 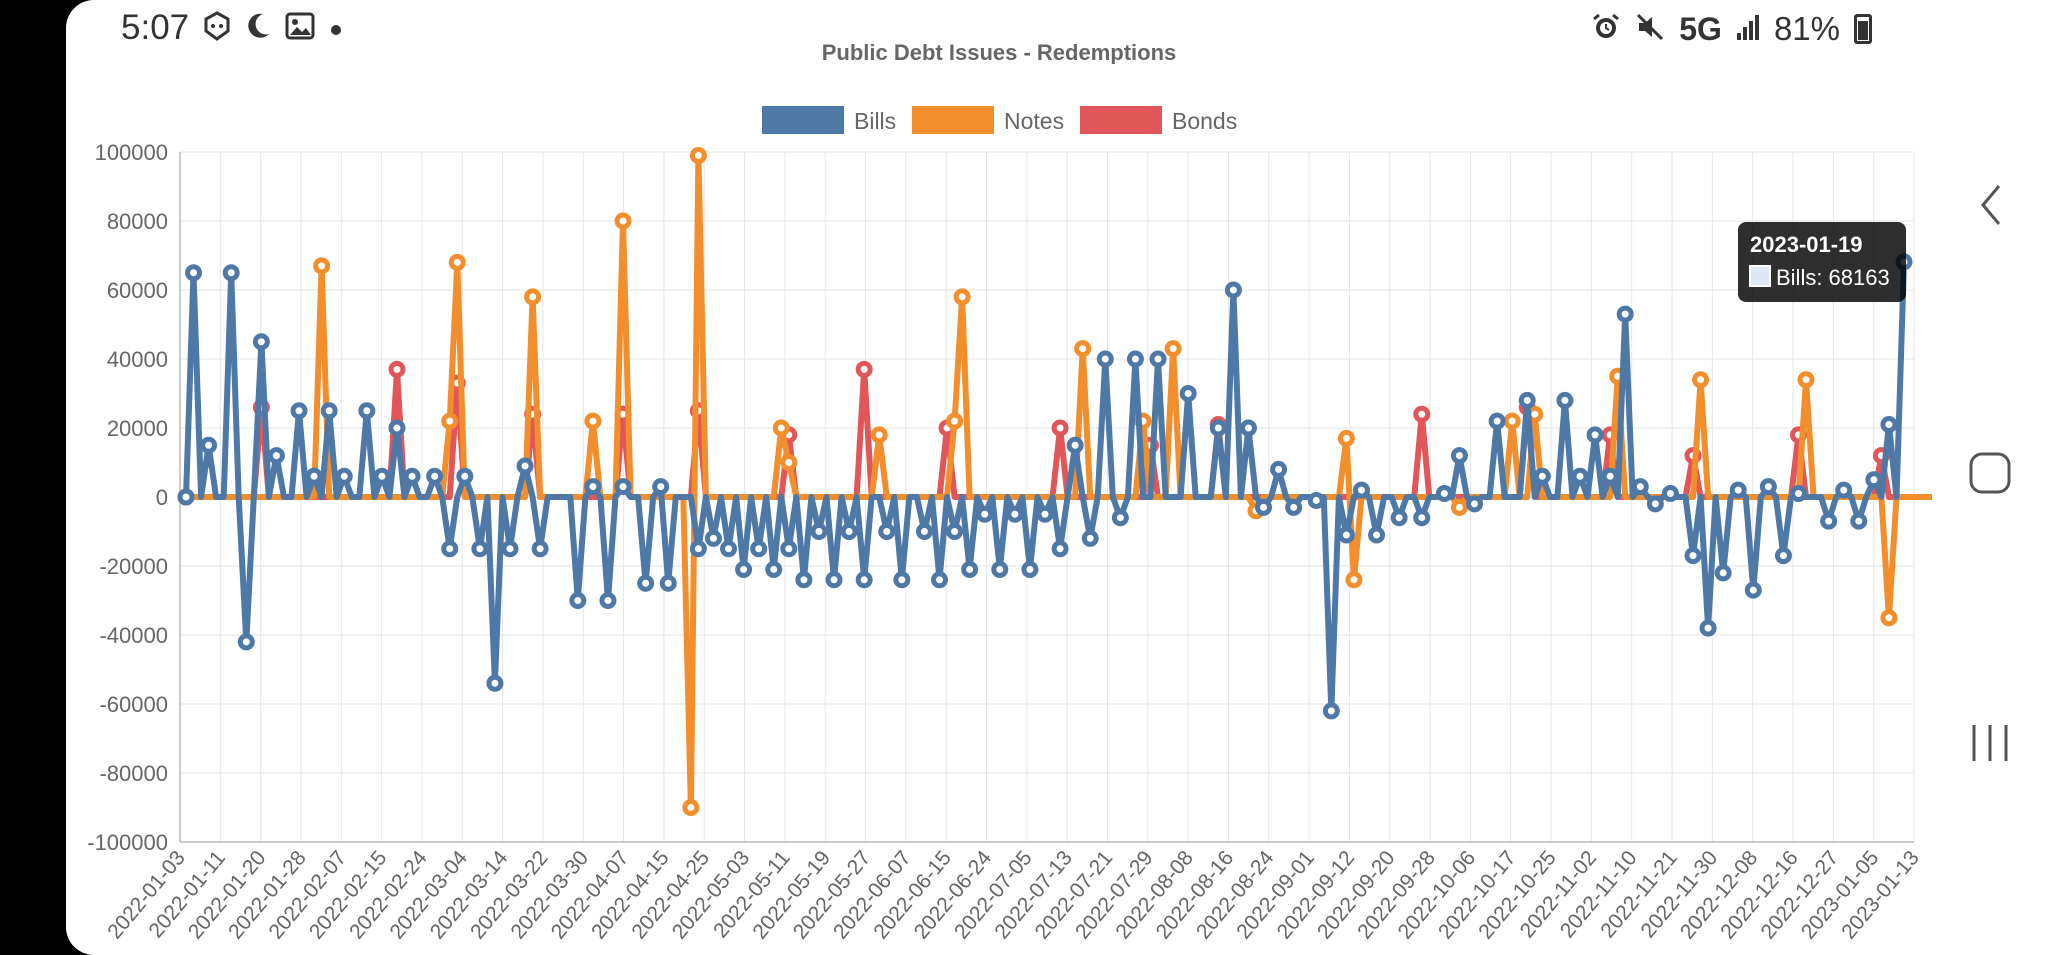 I want to click on y-tick-label: -60000, so click(x=133, y=704).